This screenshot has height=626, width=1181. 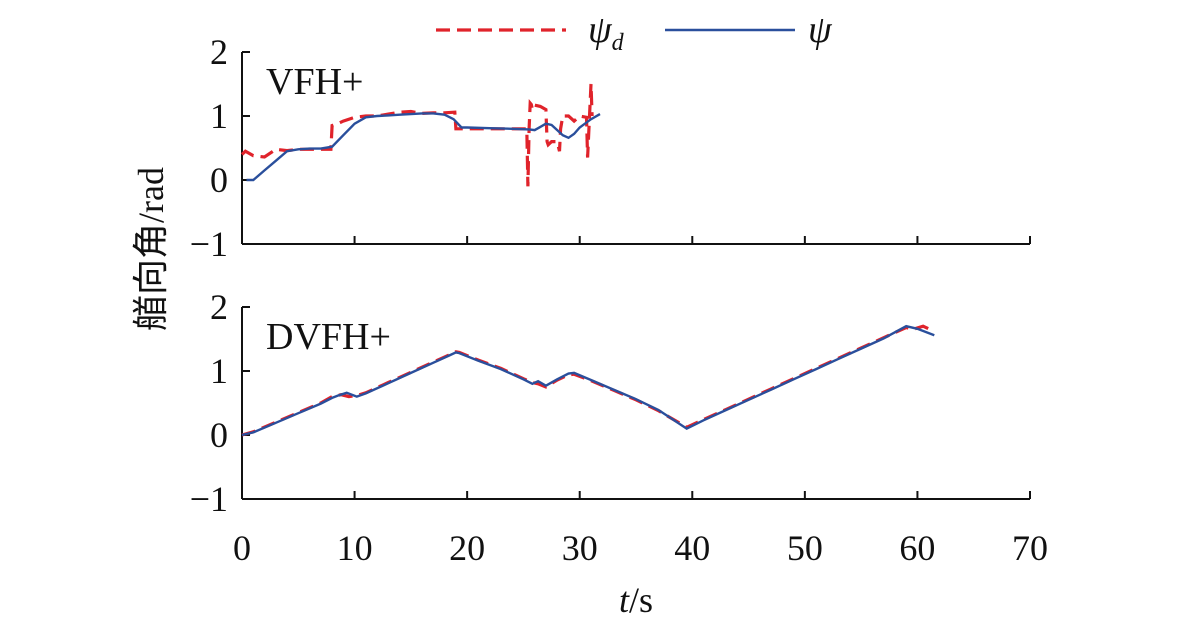 What do you see at coordinates (219, 116) in the screenshot?
I see `y-tick-label-vfh: 1` at bounding box center [219, 116].